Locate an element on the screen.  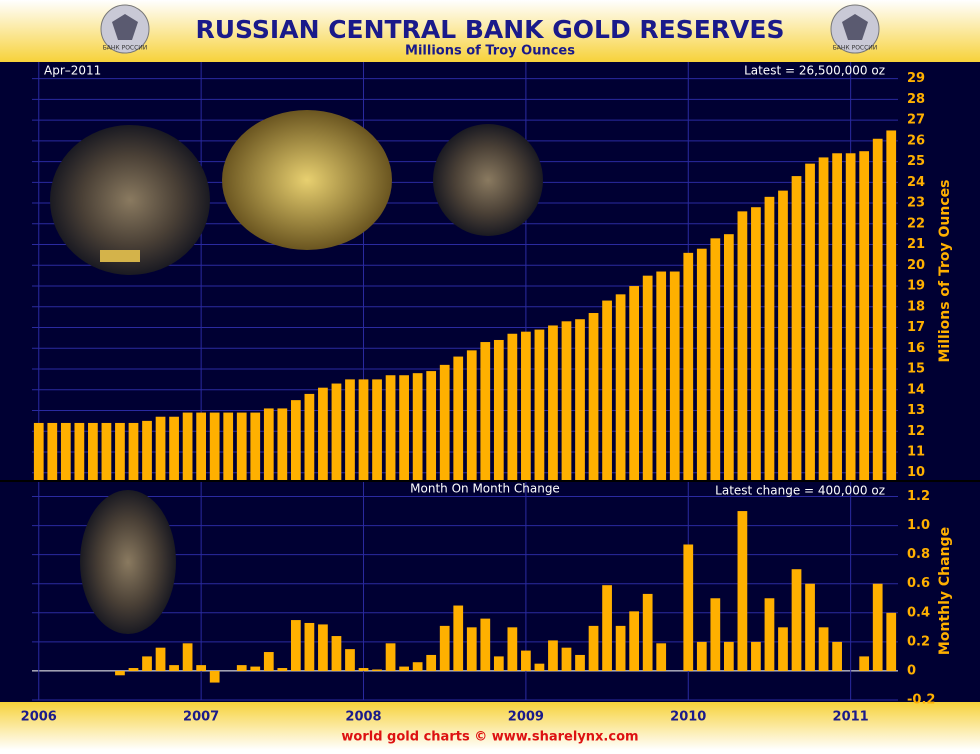
y-tick-label: 27 is located at coordinates (916, 120).